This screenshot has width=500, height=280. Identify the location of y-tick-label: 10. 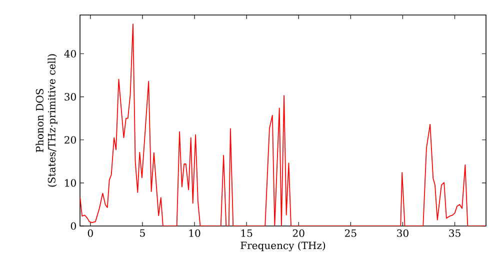
(70, 183).